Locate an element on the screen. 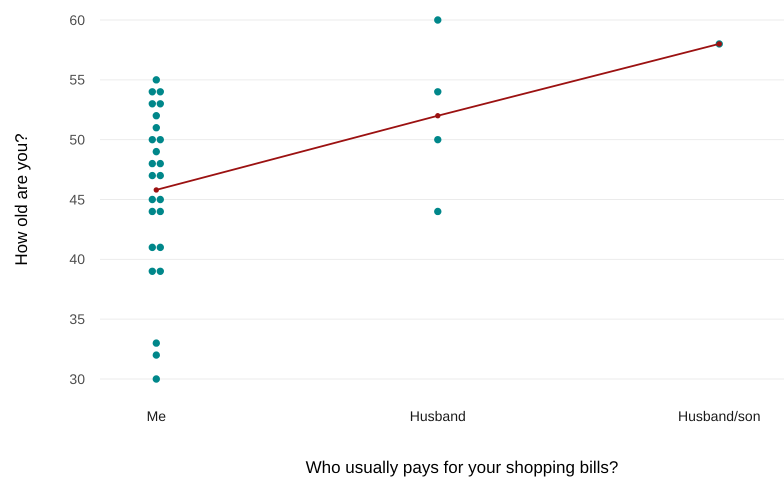 This screenshot has height=485, width=784. x-tick-label: Me is located at coordinates (156, 416).